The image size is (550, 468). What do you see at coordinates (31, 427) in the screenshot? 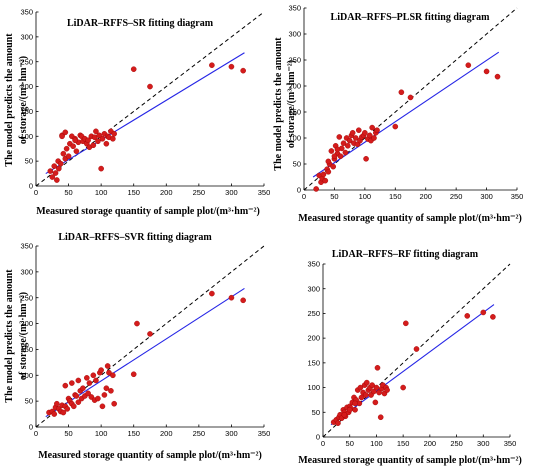
I see `y-tick-label: 0` at bounding box center [31, 427].